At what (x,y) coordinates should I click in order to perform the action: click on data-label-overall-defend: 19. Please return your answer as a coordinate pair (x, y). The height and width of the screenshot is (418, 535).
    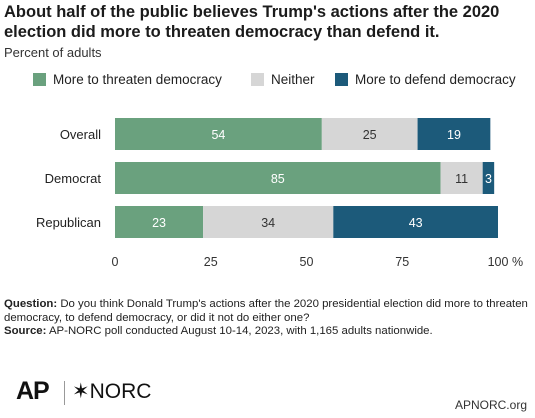
    Looking at the image, I should click on (454, 135).